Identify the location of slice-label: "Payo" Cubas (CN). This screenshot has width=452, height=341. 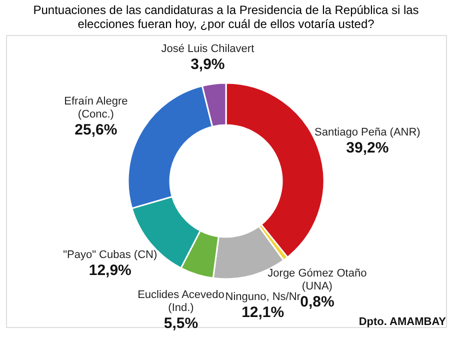
(110, 254).